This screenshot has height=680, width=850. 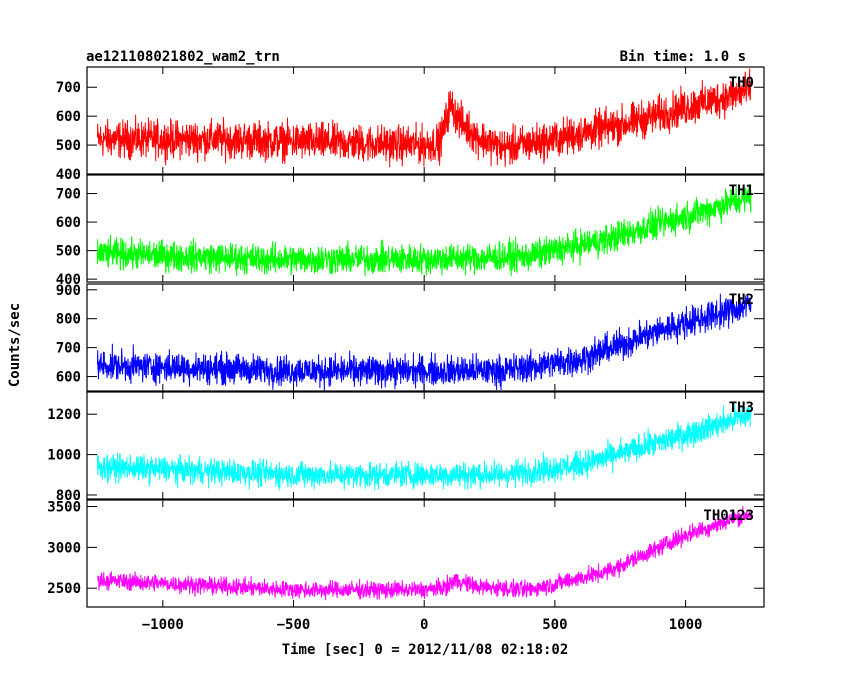 I want to click on x-axis: −1000 −500 0 500 1000, so click(x=422, y=625).